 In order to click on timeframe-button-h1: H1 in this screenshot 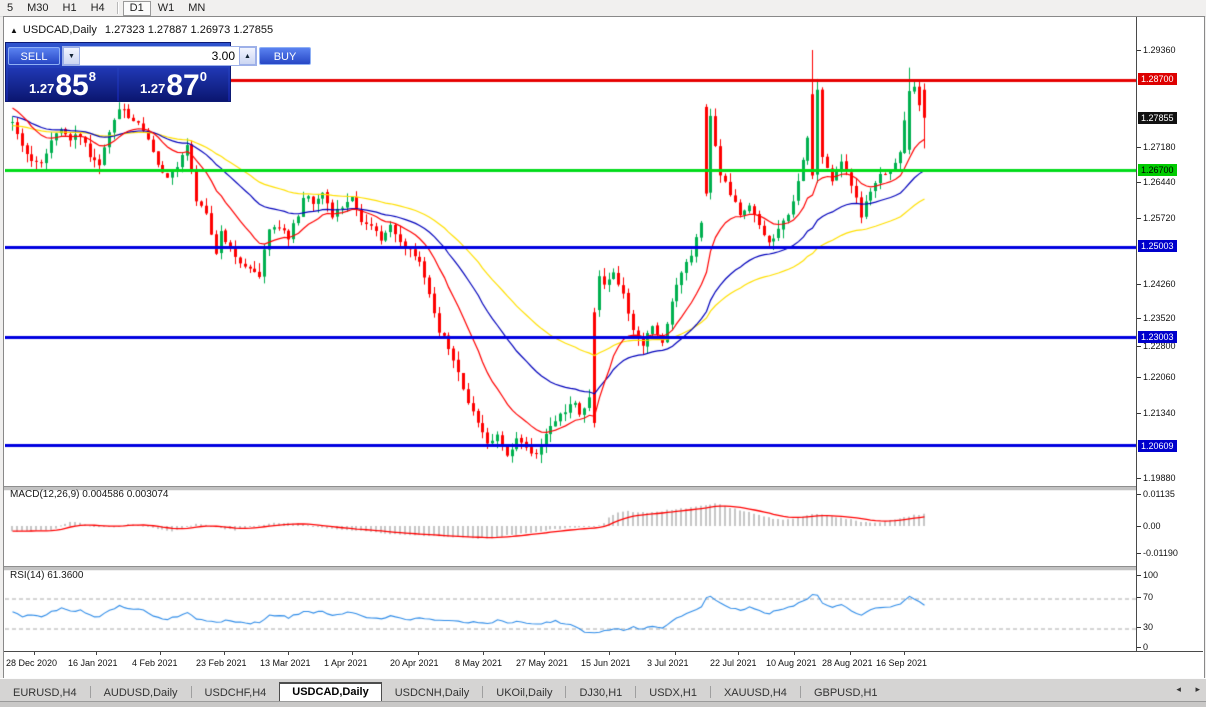, I will do `click(69, 8)`.